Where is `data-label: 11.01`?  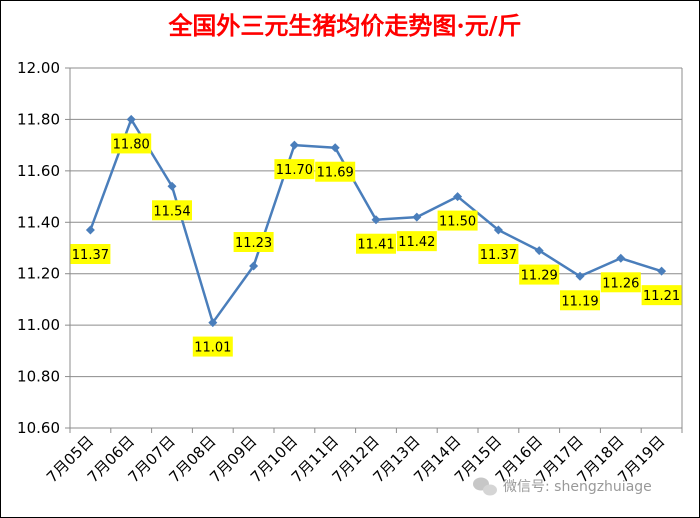 data-label: 11.01 is located at coordinates (212, 348).